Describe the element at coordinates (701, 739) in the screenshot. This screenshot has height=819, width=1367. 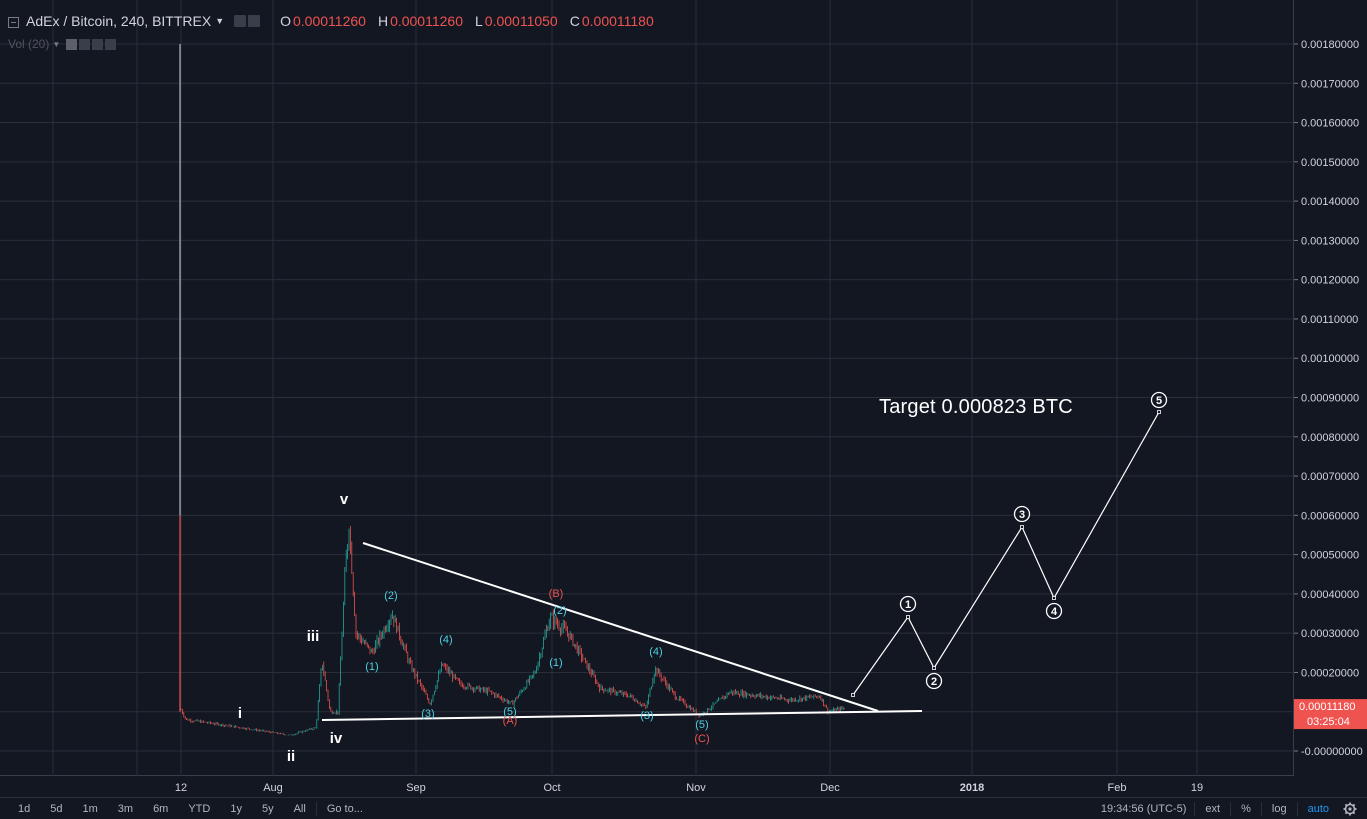
I see `corrective-wave-label: (C)` at that location.